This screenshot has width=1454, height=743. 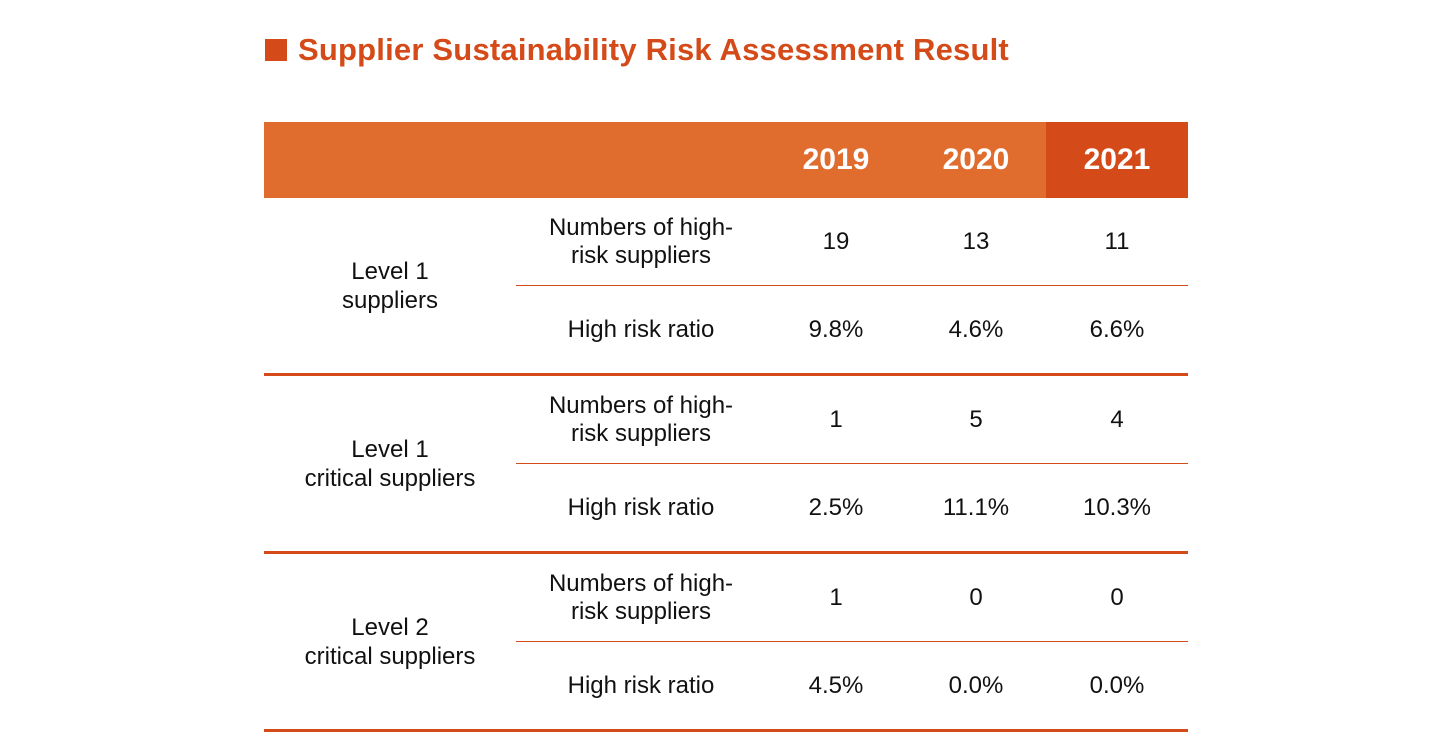 I want to click on table-row: High risk ratio 4.5% 0.0% 0.0%, so click(x=726, y=686).